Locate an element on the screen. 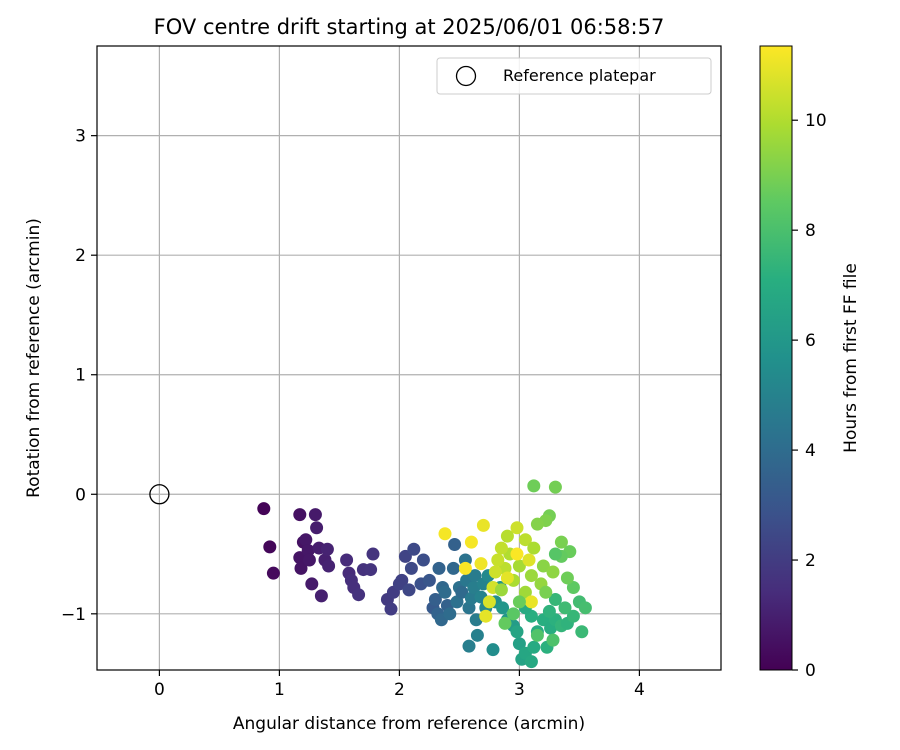  y-ticks: −1 0 1 2 3 is located at coordinates (79, 376).